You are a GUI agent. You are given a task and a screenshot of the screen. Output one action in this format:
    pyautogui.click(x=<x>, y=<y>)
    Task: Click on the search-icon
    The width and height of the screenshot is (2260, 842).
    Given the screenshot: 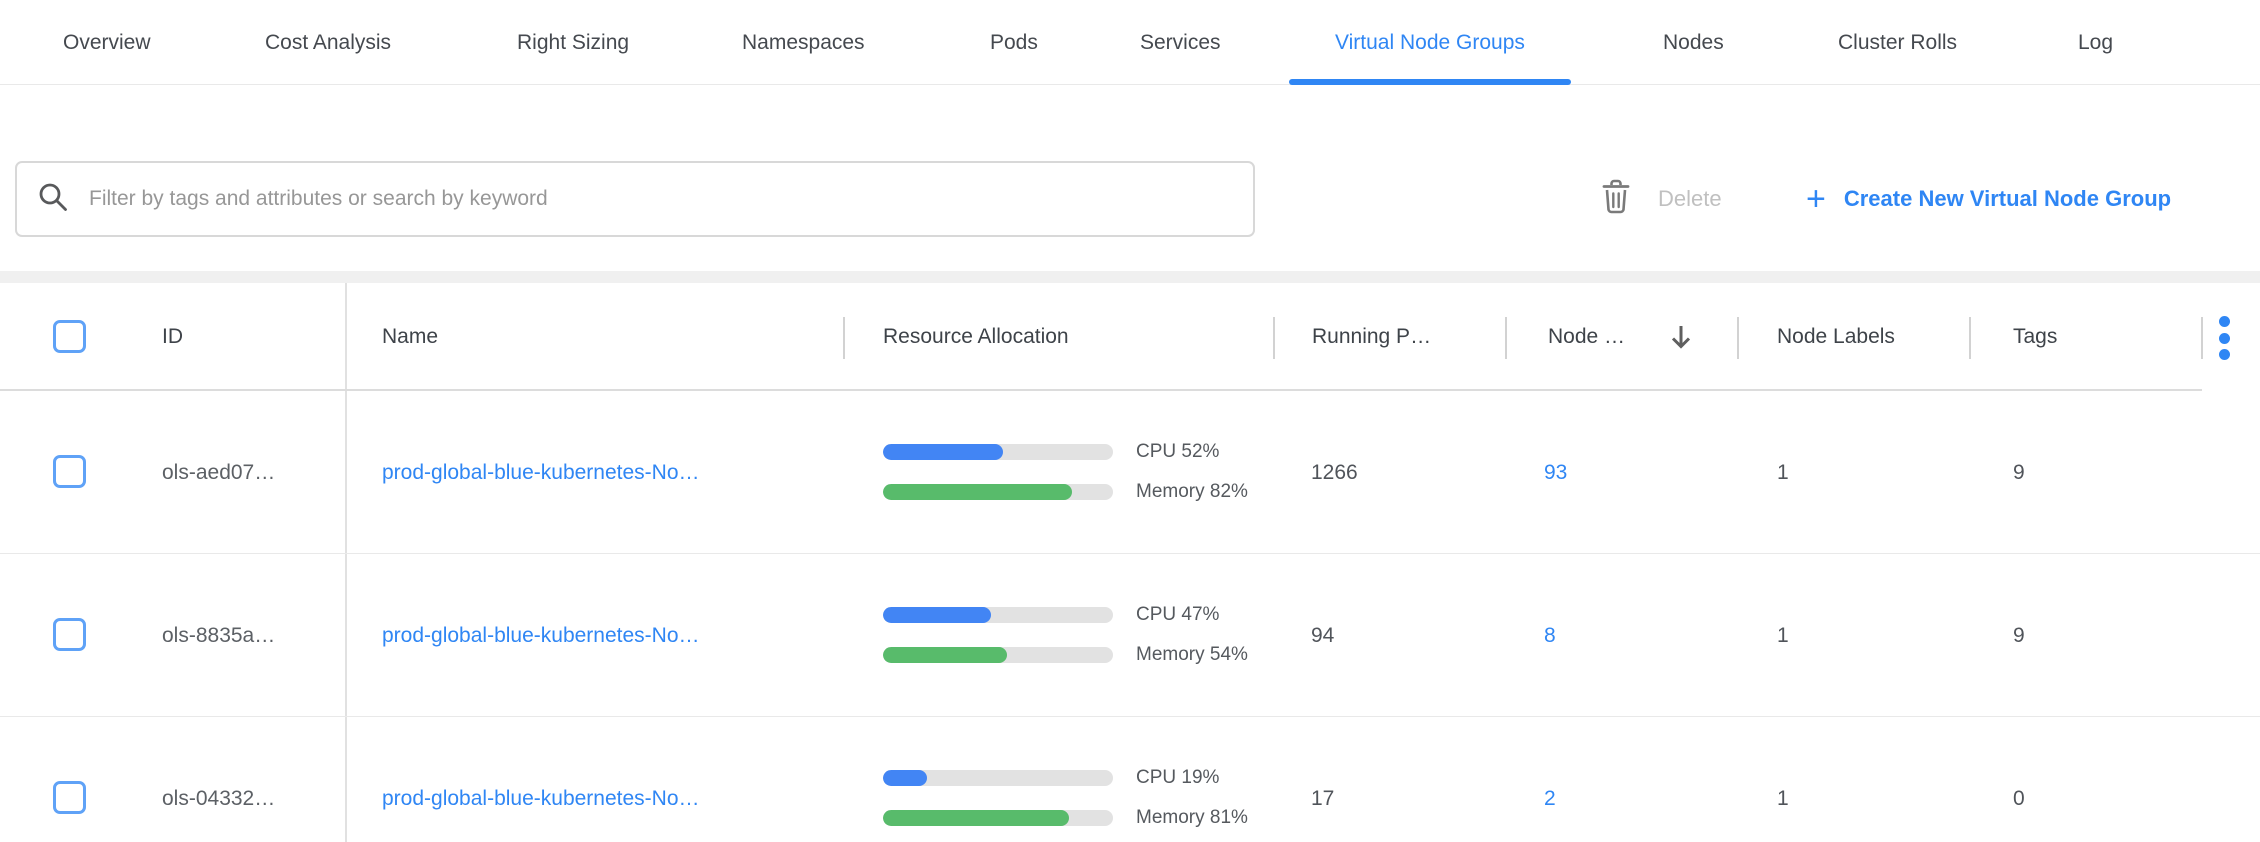 What is the action you would take?
    pyautogui.click(x=63, y=199)
    